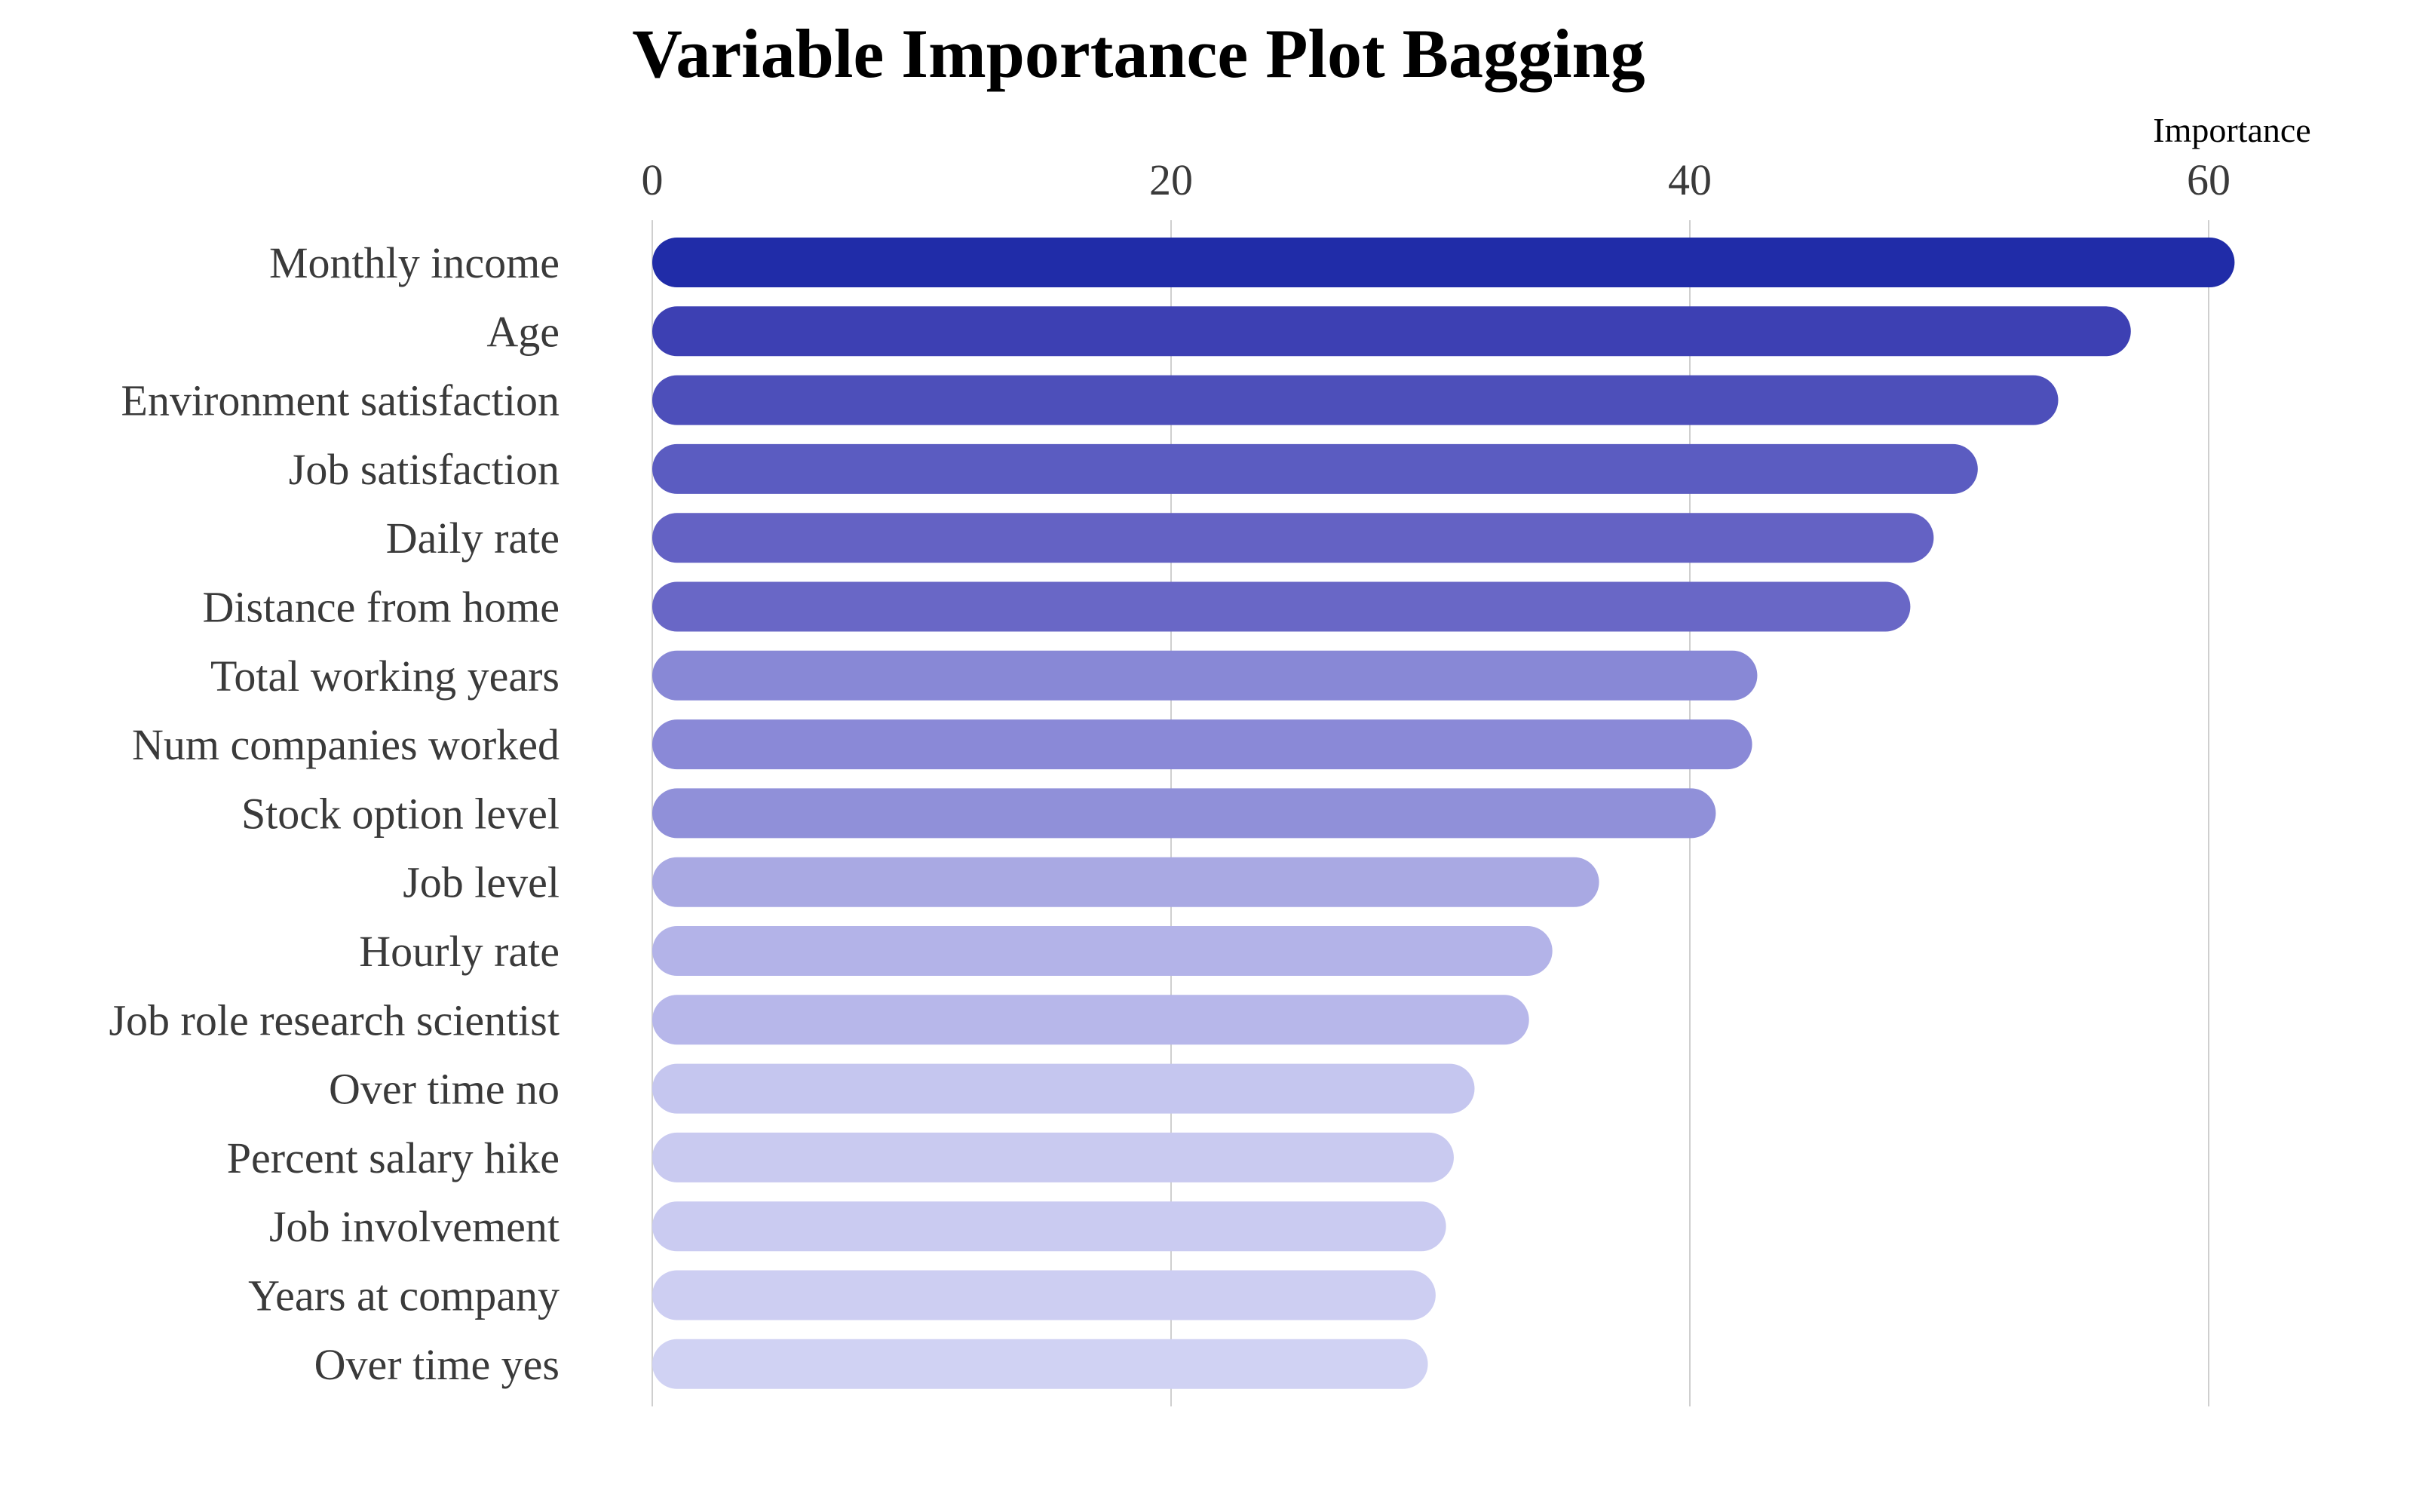  What do you see at coordinates (1436, 179) in the screenshot?
I see `x-axis-ticks: 0 20 40 60` at bounding box center [1436, 179].